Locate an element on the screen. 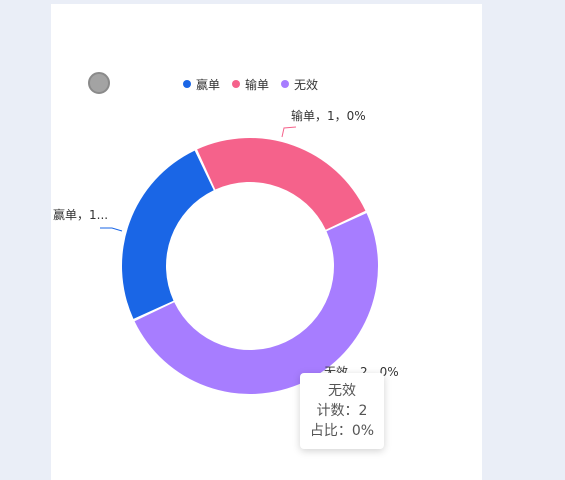  slice-win is located at coordinates (167, 234).